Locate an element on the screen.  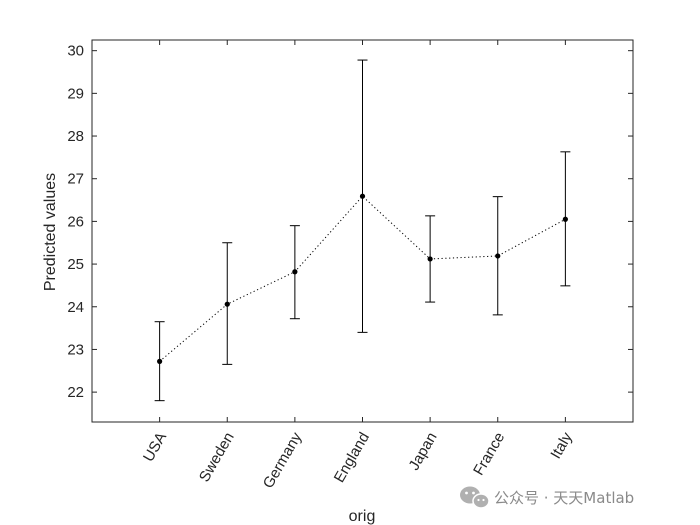
y-tick-label: 26 is located at coordinates (75, 221).